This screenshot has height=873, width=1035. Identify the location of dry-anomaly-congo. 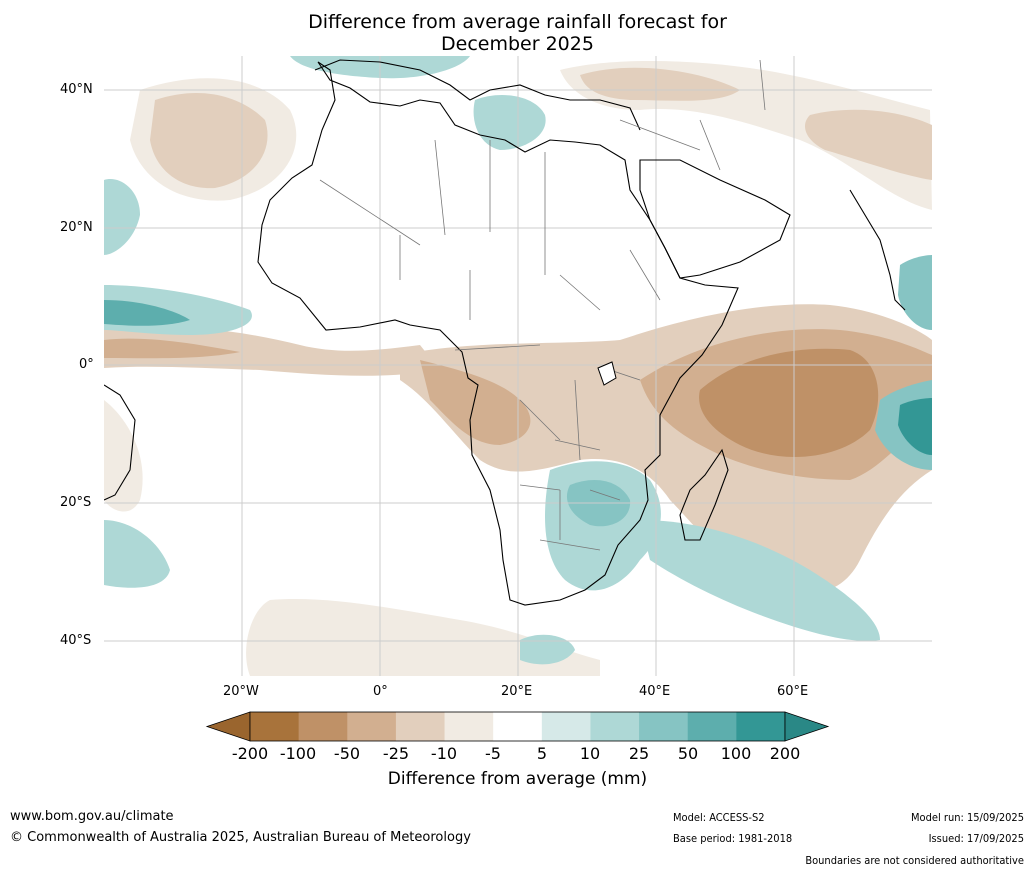
(475, 402).